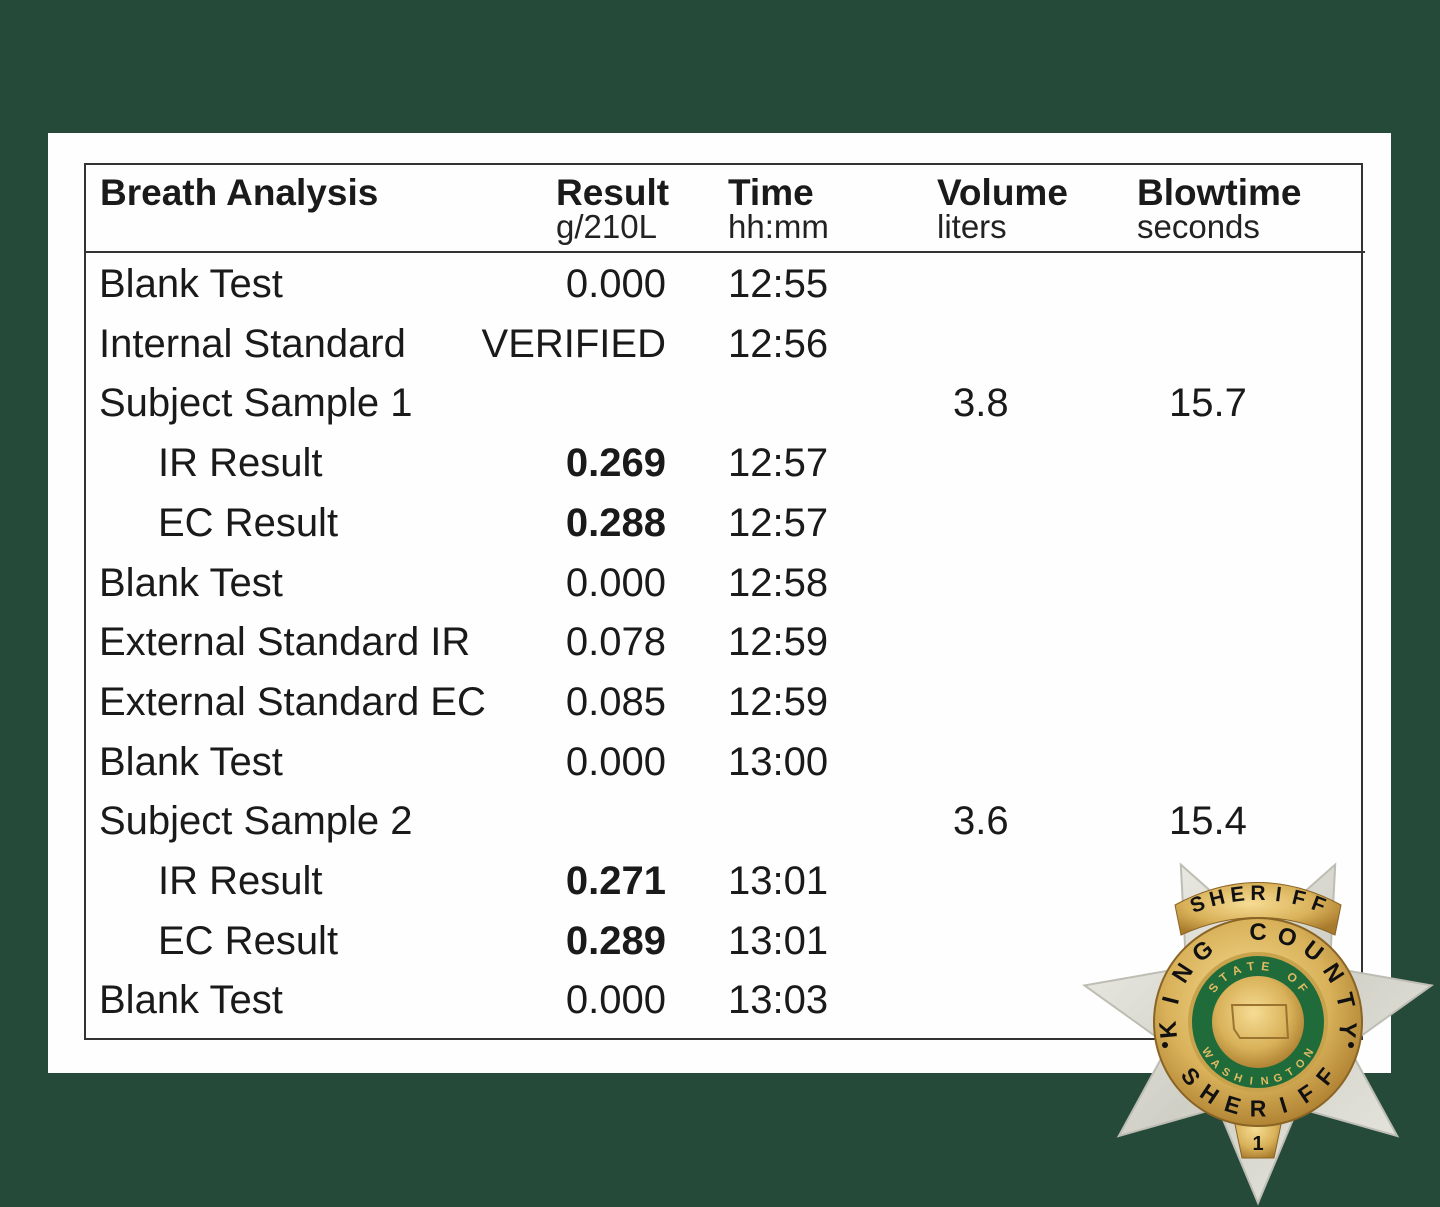 This screenshot has width=1440, height=1207. What do you see at coordinates (981, 821) in the screenshot?
I see `row-volume: 3.6` at bounding box center [981, 821].